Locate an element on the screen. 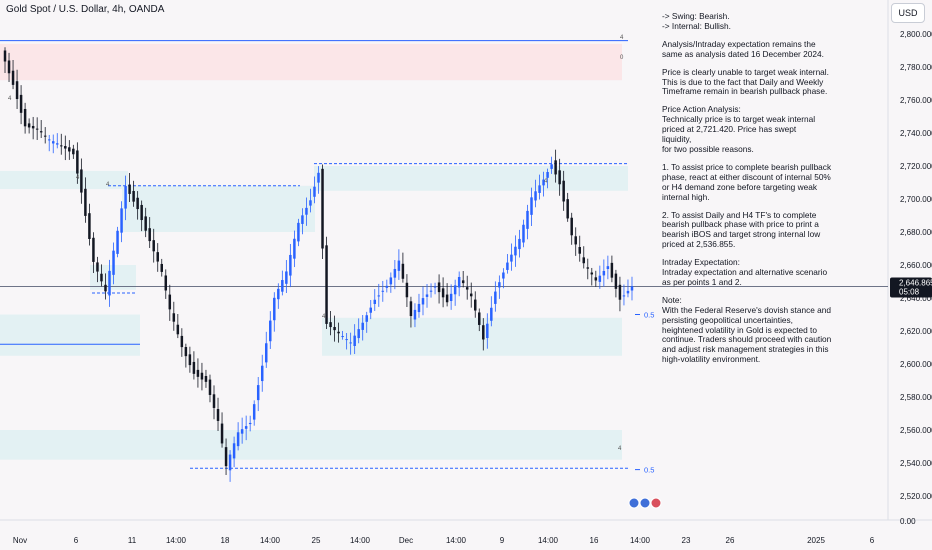 The width and height of the screenshot is (932, 550). x-tick-label: 2025 is located at coordinates (816, 540).